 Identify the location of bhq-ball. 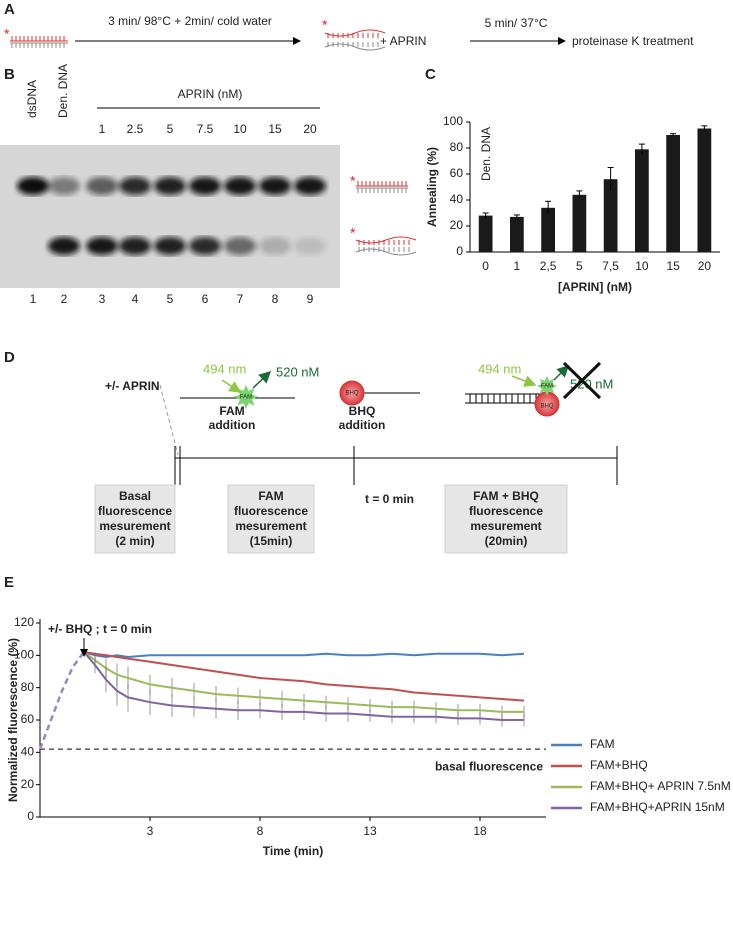
(352, 393).